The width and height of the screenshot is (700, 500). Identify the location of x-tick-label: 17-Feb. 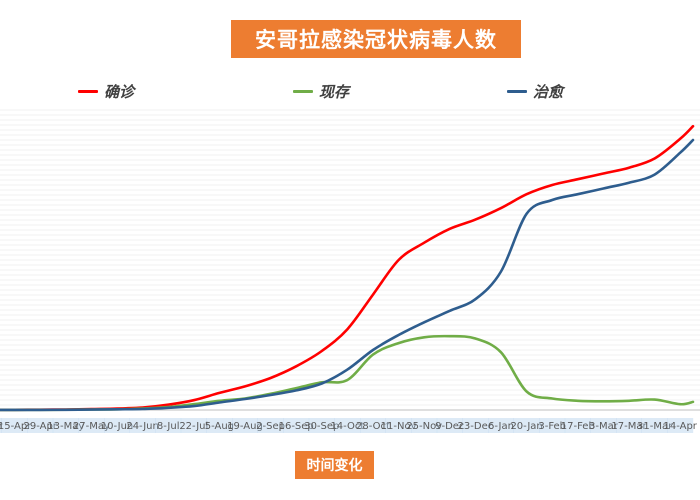
(578, 426).